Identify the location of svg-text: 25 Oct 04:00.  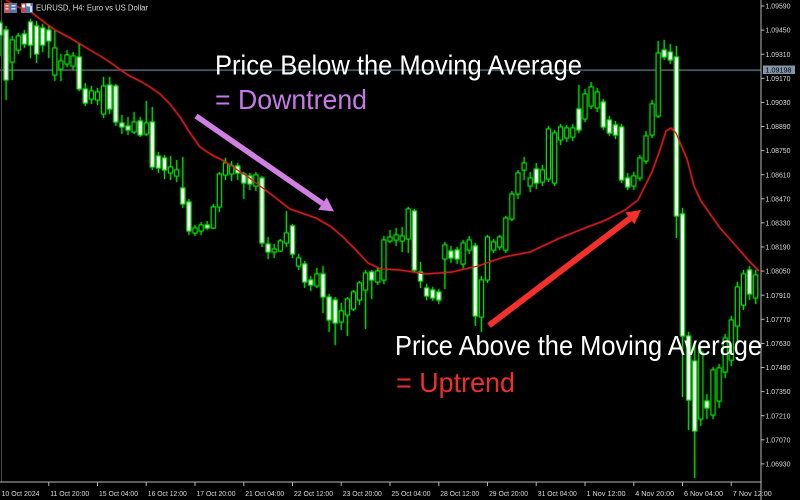
(411, 493).